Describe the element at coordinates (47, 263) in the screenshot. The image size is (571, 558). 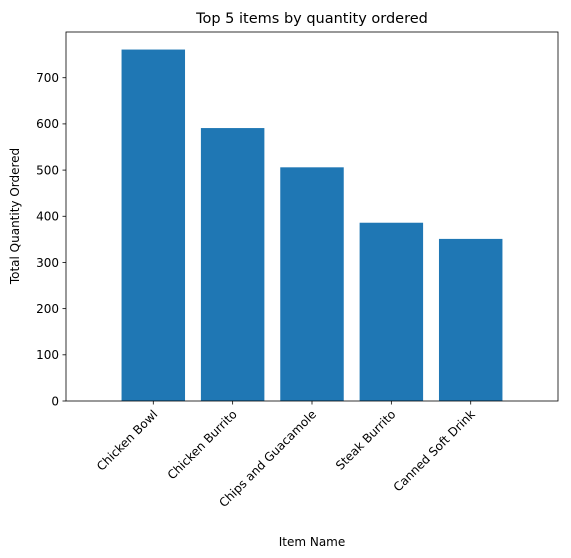
I see `y-tick-label: 300` at that location.